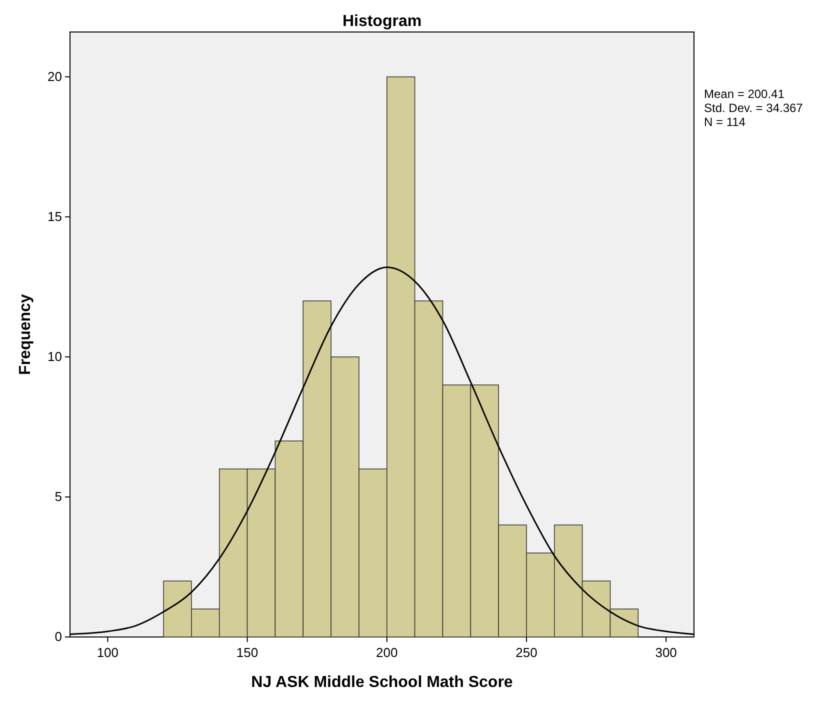 The image size is (832, 709). What do you see at coordinates (58, 496) in the screenshot?
I see `y-tick-label: 5` at bounding box center [58, 496].